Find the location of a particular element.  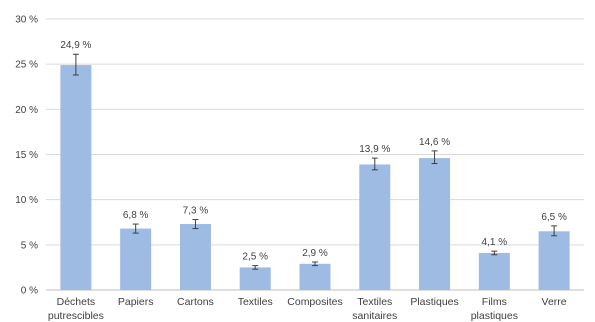

category-label-line: Verre is located at coordinates (554, 302).